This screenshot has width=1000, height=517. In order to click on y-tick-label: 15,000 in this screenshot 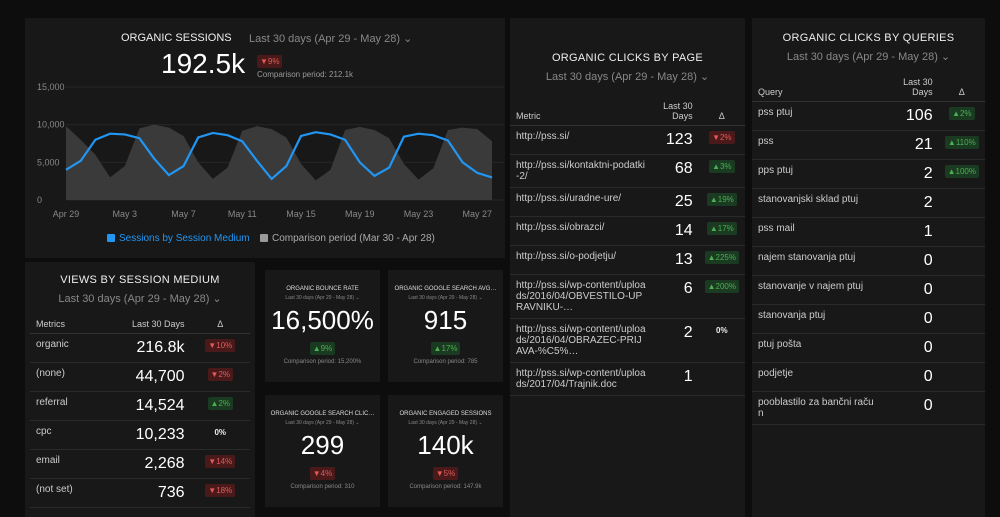, I will do `click(51, 87)`.